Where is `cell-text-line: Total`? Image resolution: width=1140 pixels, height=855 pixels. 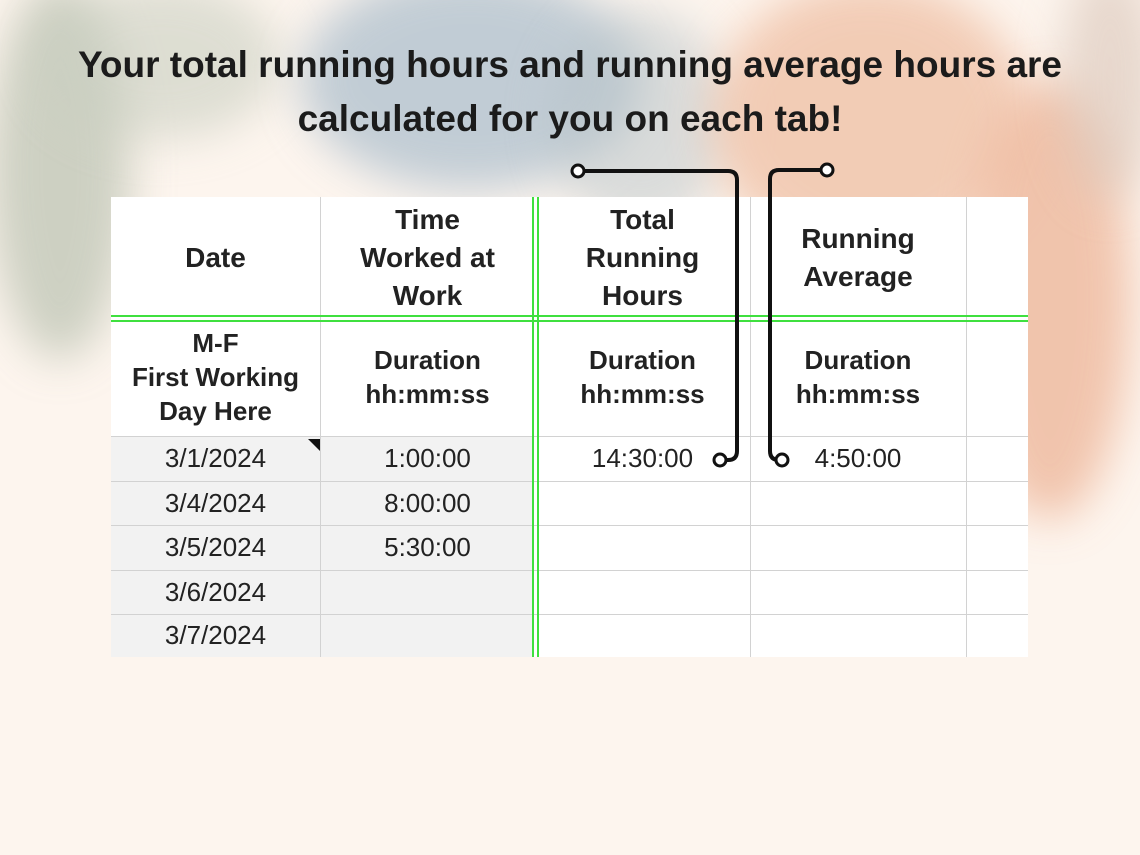
cell-text-line: Total is located at coordinates (642, 219).